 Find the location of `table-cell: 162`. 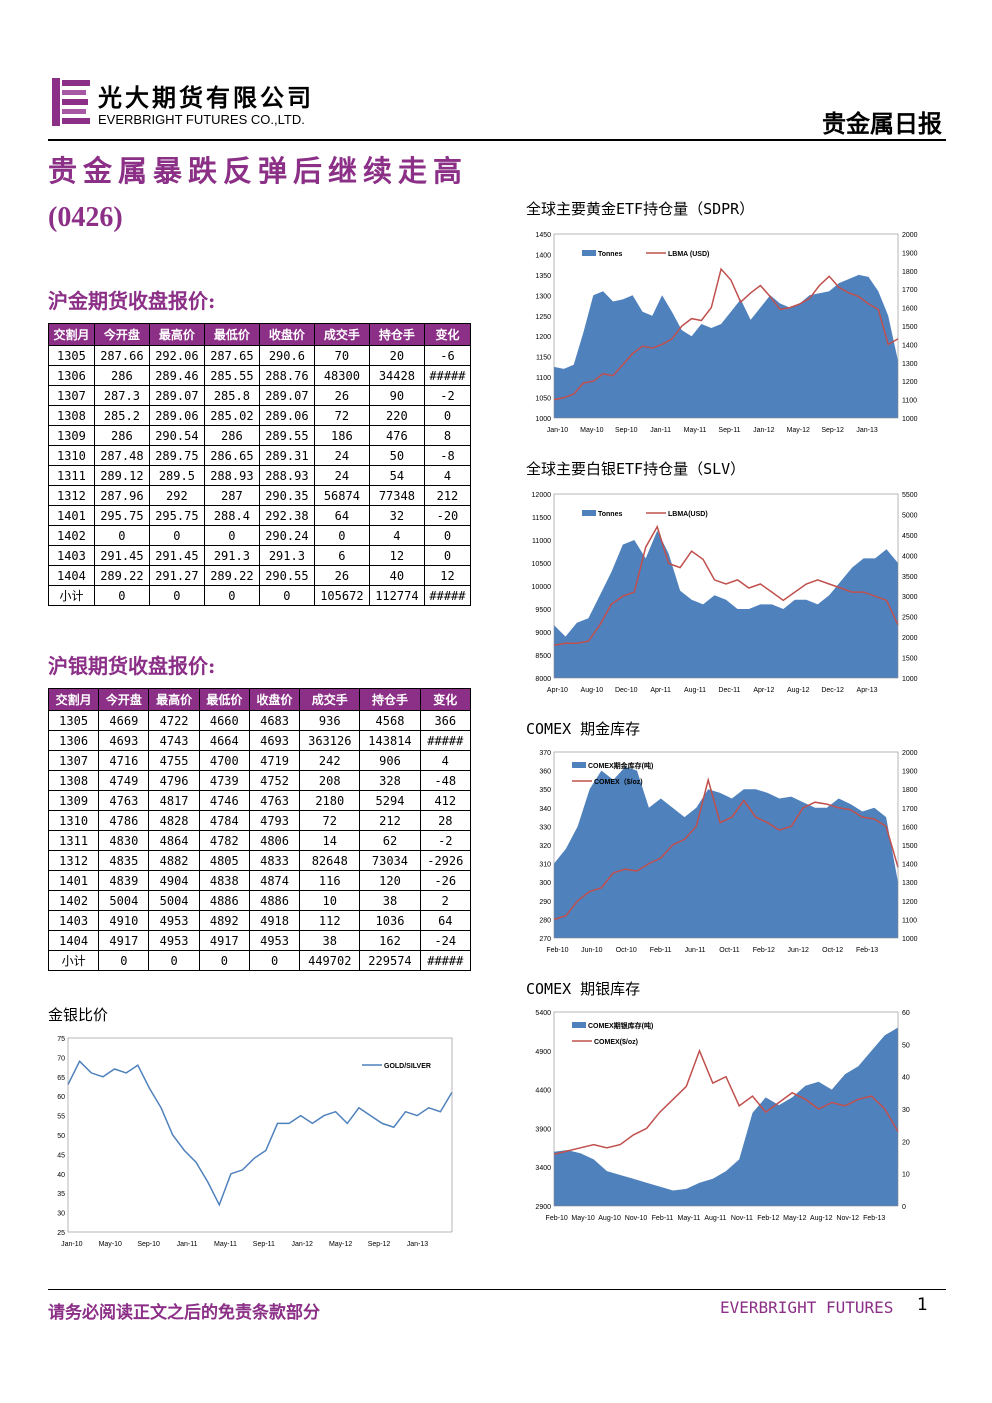

table-cell: 162 is located at coordinates (390, 940).